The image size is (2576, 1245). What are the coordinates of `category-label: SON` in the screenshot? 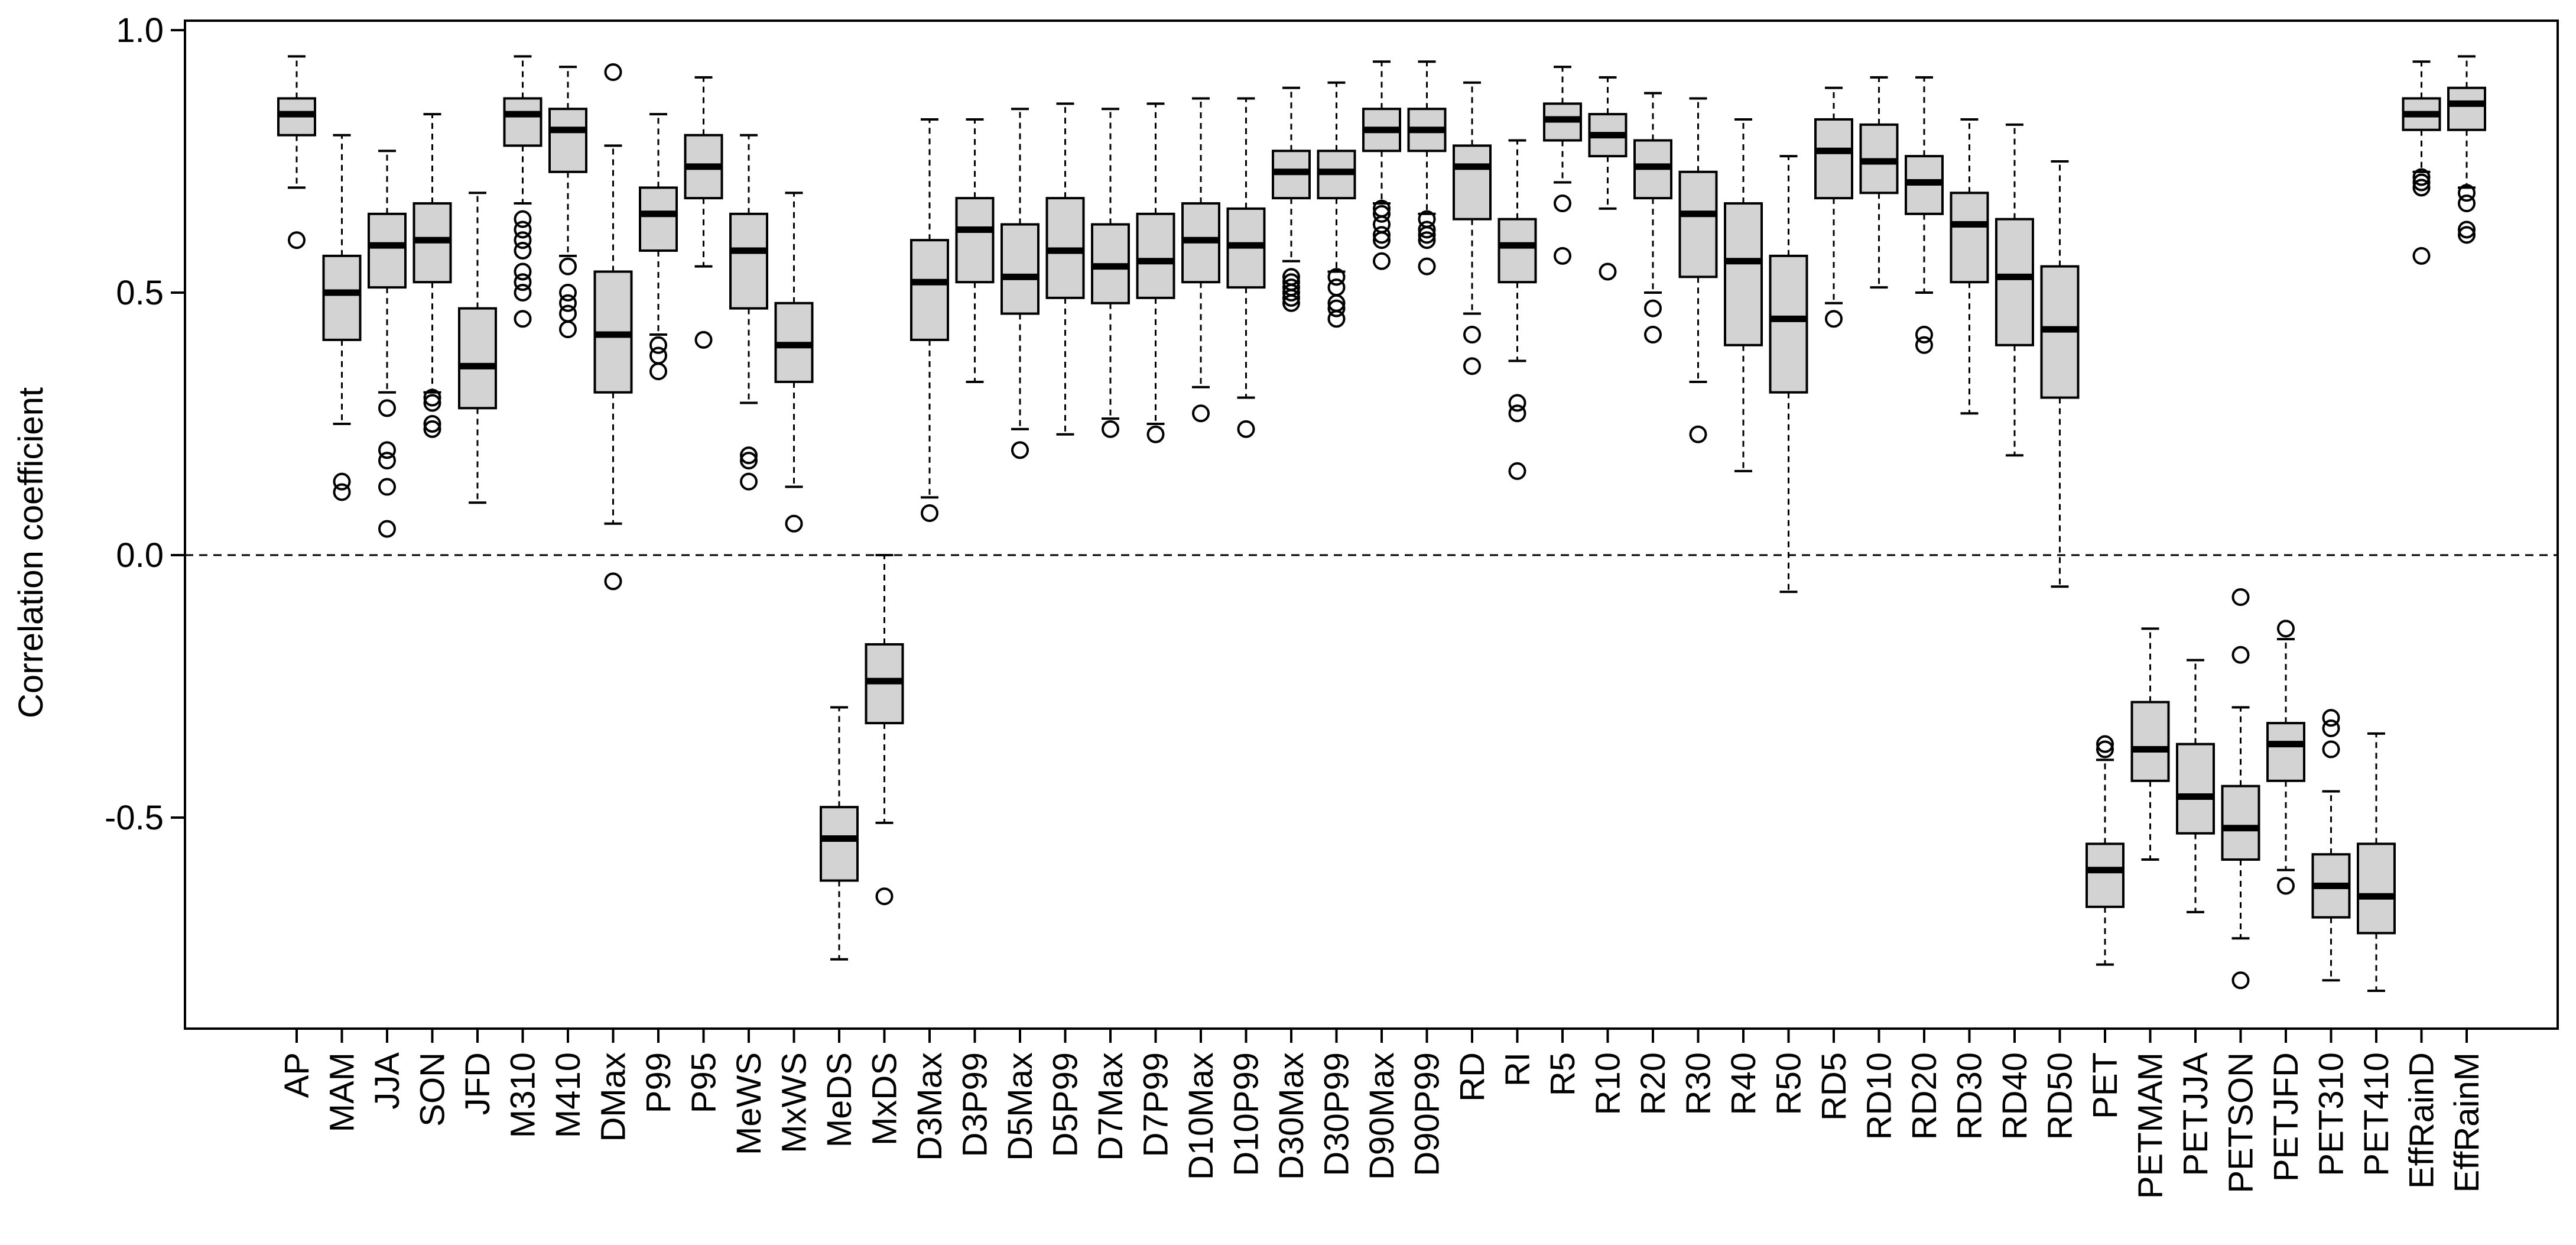 It's located at (433, 1090).